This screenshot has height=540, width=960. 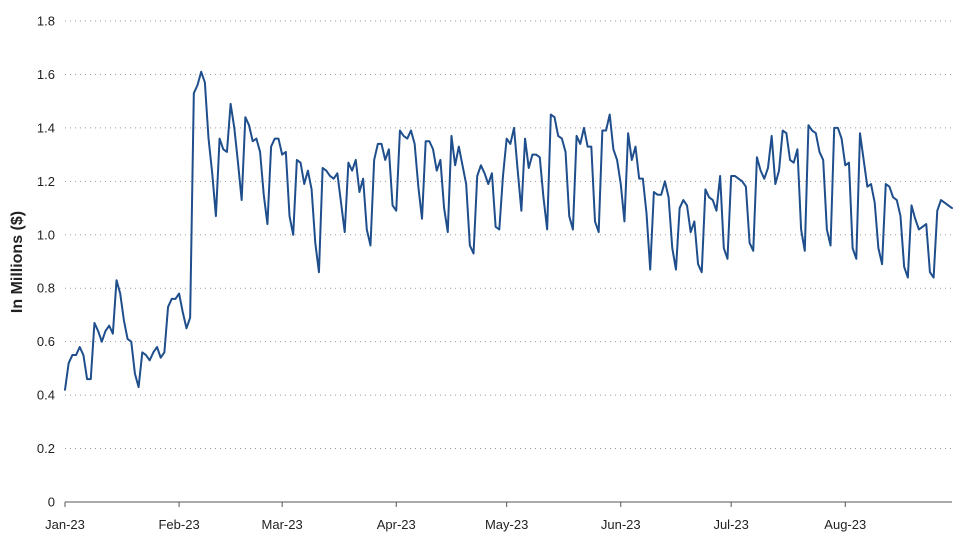 I want to click on x-tick-label: Jan-23, so click(x=65, y=524).